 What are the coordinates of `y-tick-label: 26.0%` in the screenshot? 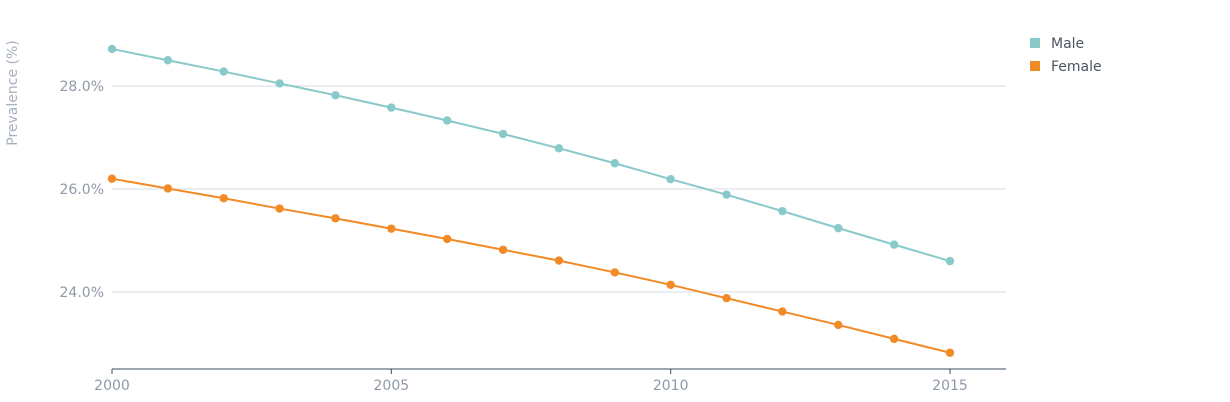 It's located at (82, 190).